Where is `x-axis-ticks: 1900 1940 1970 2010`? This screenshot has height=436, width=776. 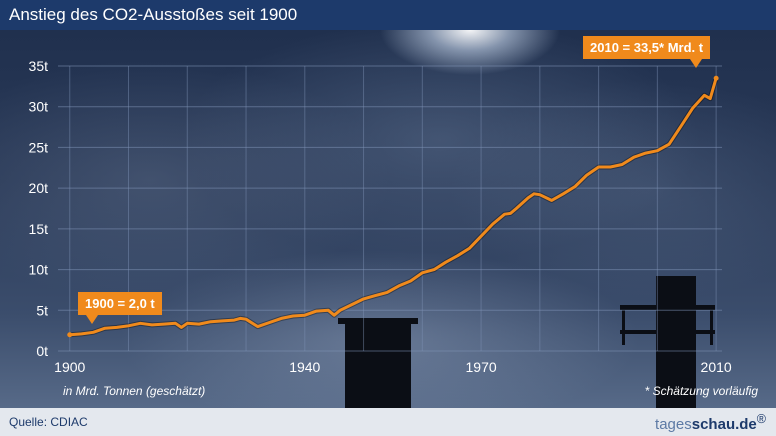
x-axis-ticks: 1900 1940 1970 2010 is located at coordinates (393, 367).